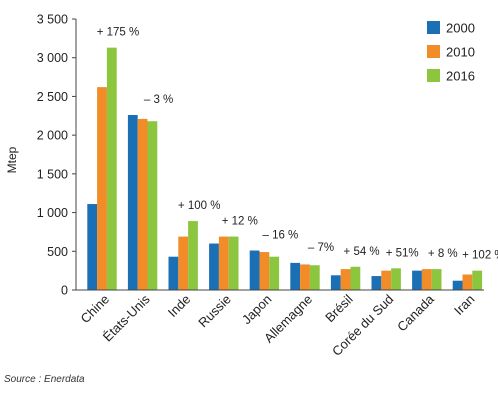 The image size is (498, 401). Describe the element at coordinates (480, 256) in the screenshot. I see `change-annotation: + 102 %` at that location.